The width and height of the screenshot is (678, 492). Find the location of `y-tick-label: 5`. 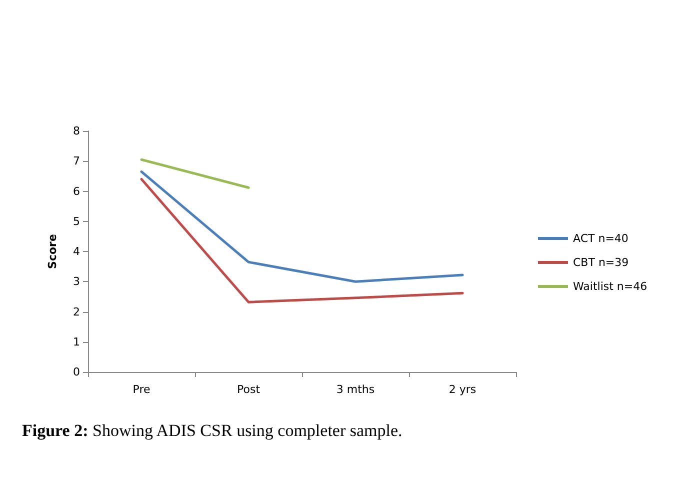

y-tick-label: 5 is located at coordinates (76, 221).